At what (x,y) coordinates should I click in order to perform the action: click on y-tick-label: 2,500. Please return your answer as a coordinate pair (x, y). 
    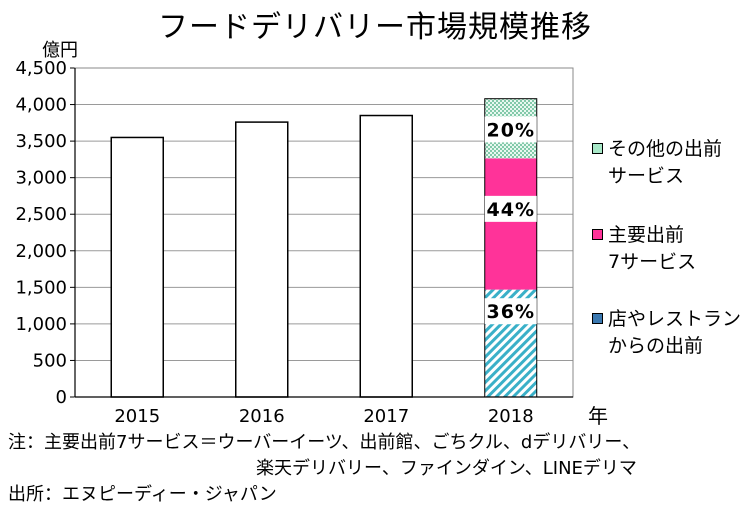
    Looking at the image, I should click on (41, 214).